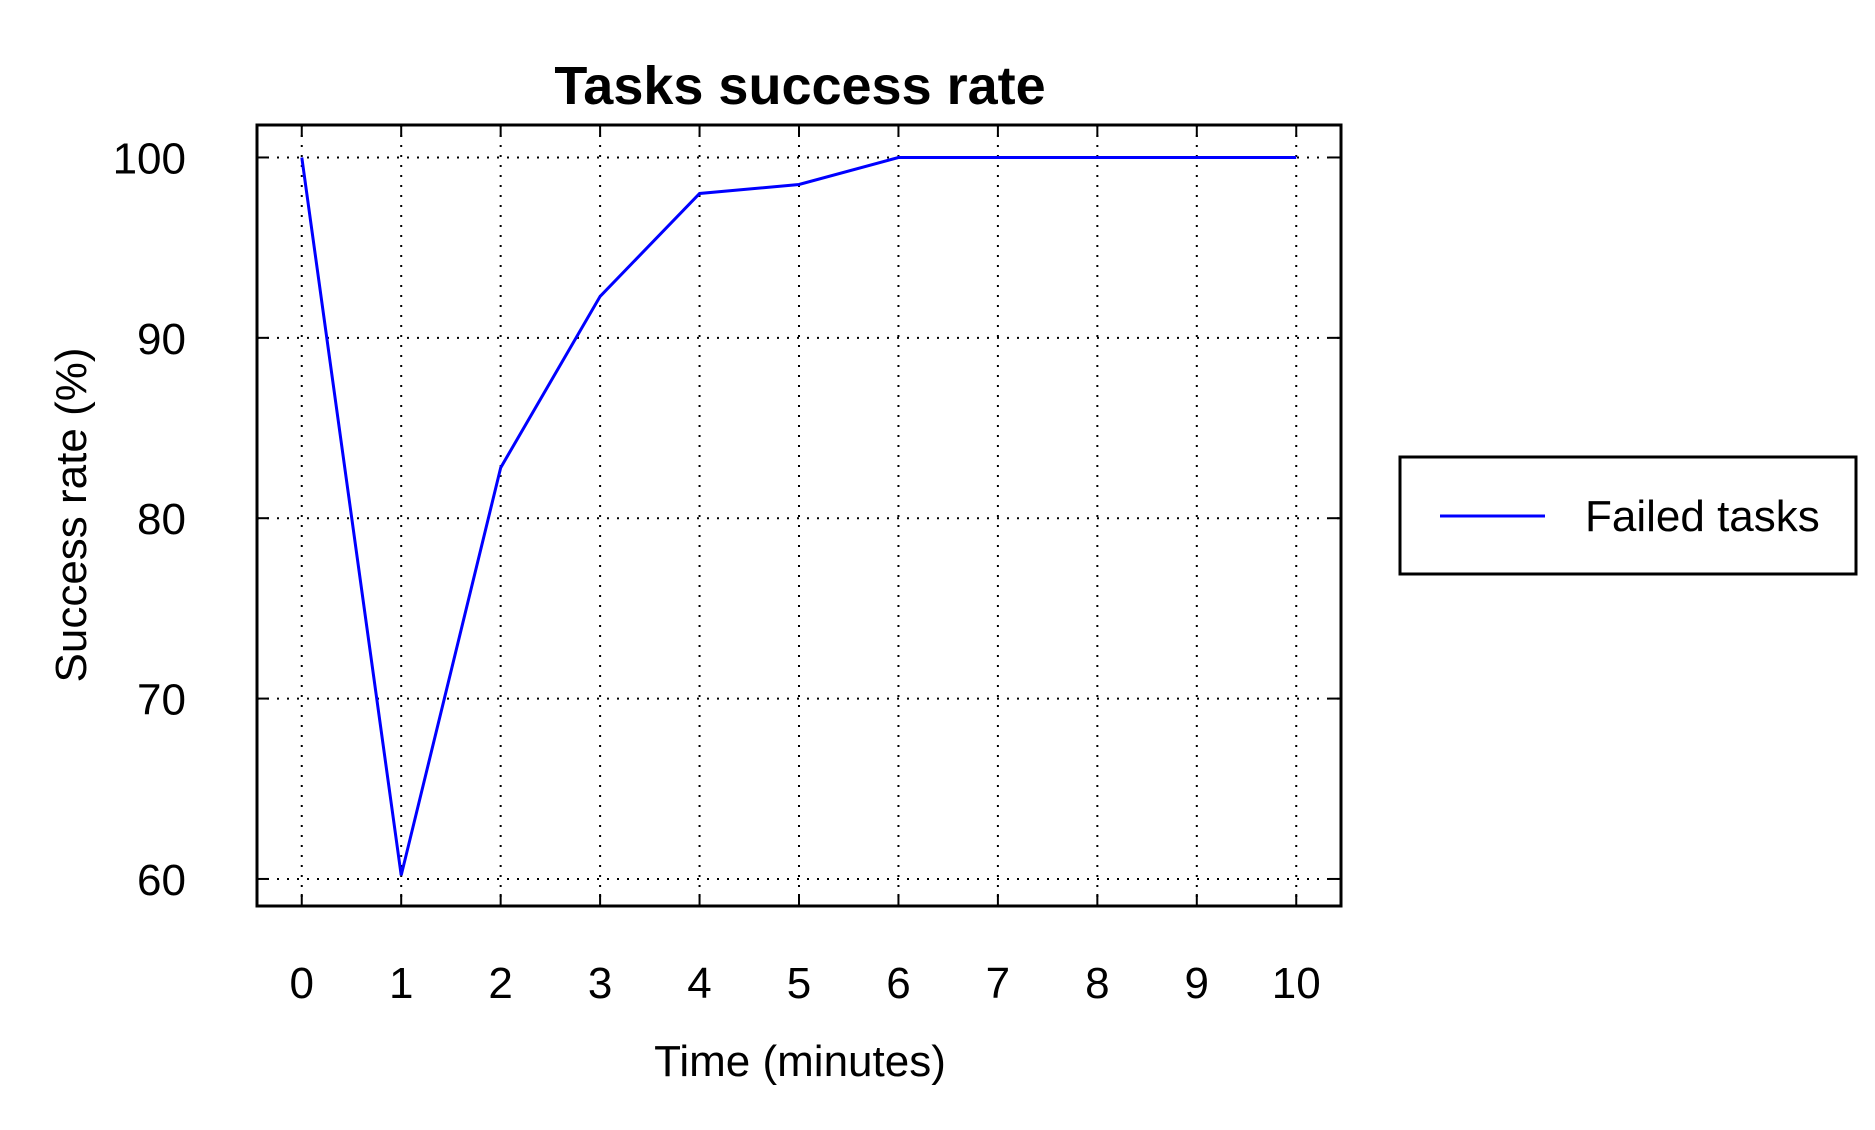 Image resolution: width=1875 pixels, height=1130 pixels. What do you see at coordinates (161, 519) in the screenshot?
I see `y-tick-label: 80` at bounding box center [161, 519].